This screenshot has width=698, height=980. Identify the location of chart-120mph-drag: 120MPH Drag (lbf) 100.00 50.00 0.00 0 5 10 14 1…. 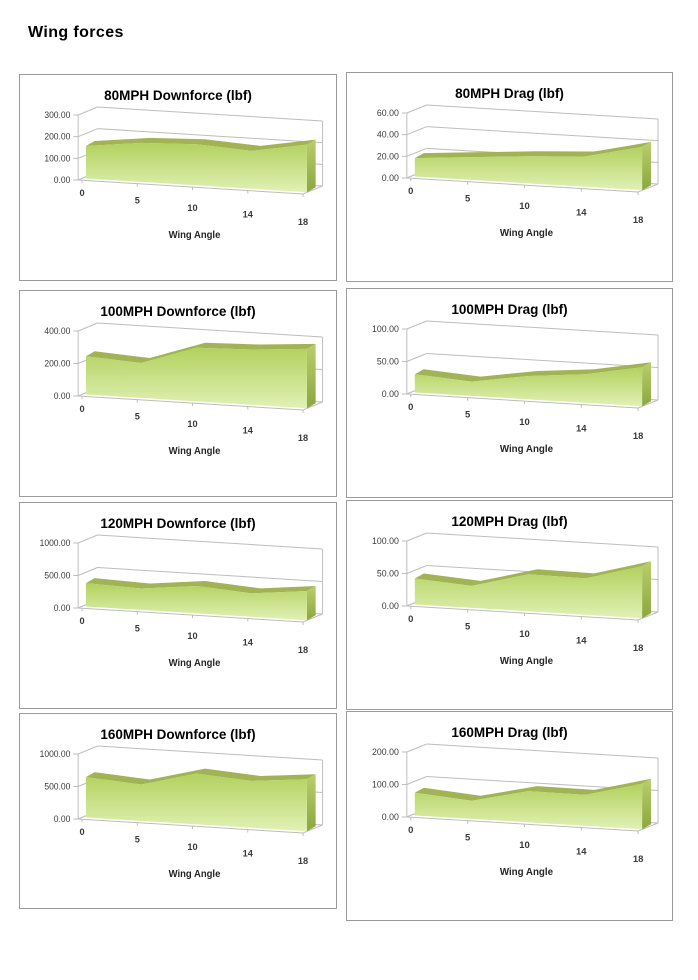
(509, 605).